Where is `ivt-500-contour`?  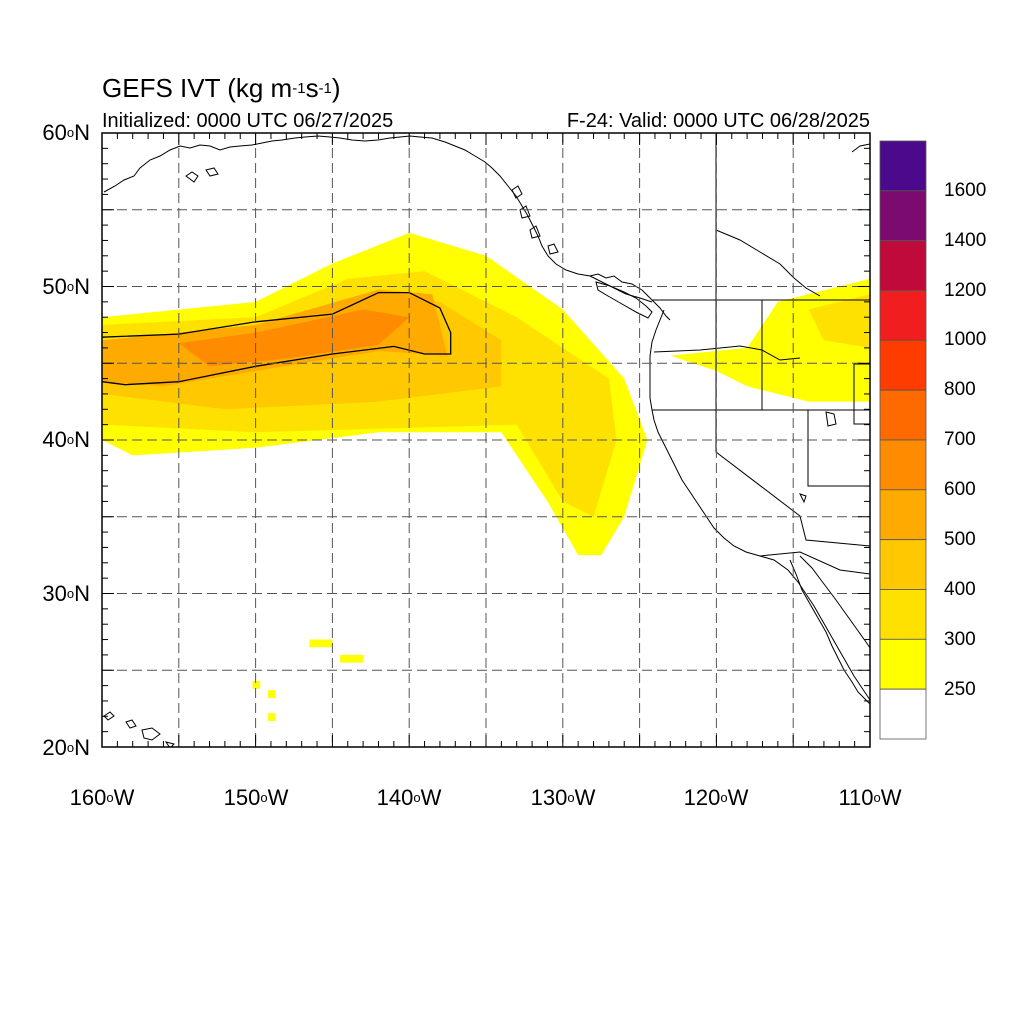
ivt-500-contour is located at coordinates (277, 338).